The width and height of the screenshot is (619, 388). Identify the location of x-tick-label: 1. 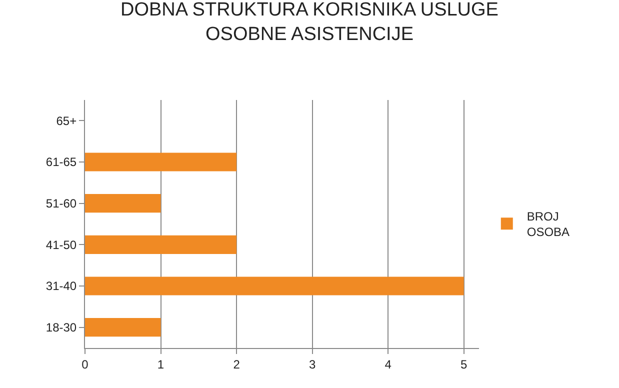
(160, 364).